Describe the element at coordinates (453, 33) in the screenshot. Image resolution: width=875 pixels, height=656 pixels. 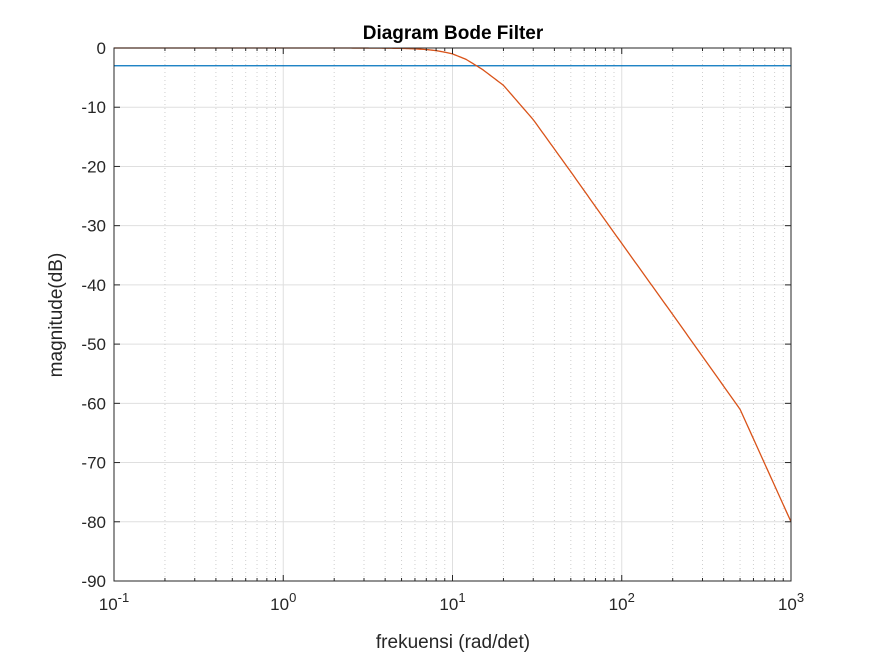
I see `chart-title: Diagram Bode Filter` at that location.